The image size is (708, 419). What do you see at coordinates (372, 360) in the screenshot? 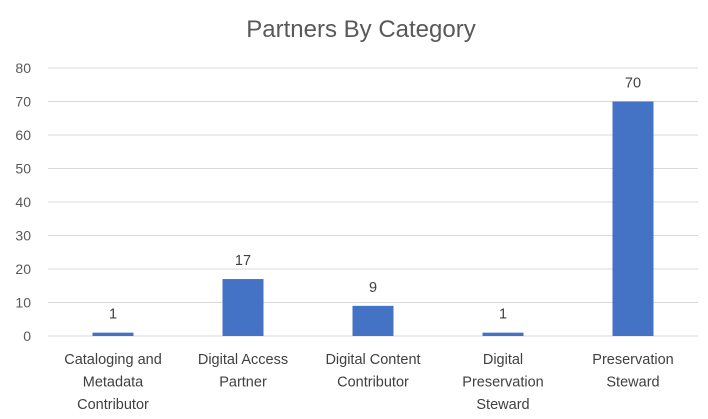
I see `x-category-label-line: Digital Content` at bounding box center [372, 360].